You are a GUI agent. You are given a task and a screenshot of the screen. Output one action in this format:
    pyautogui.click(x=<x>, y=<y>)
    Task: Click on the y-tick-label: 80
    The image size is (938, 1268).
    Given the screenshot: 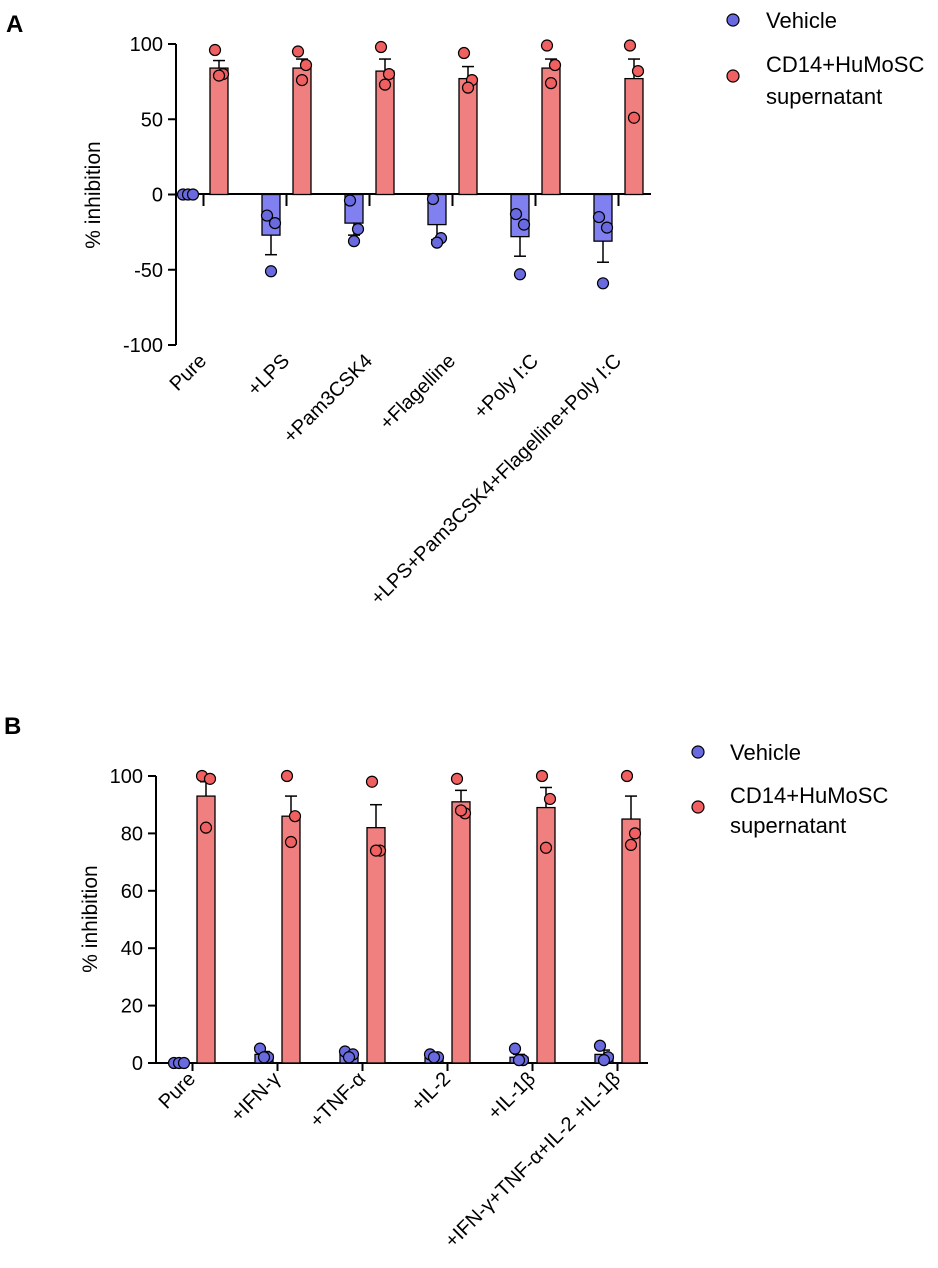 What is the action you would take?
    pyautogui.click(x=132, y=834)
    